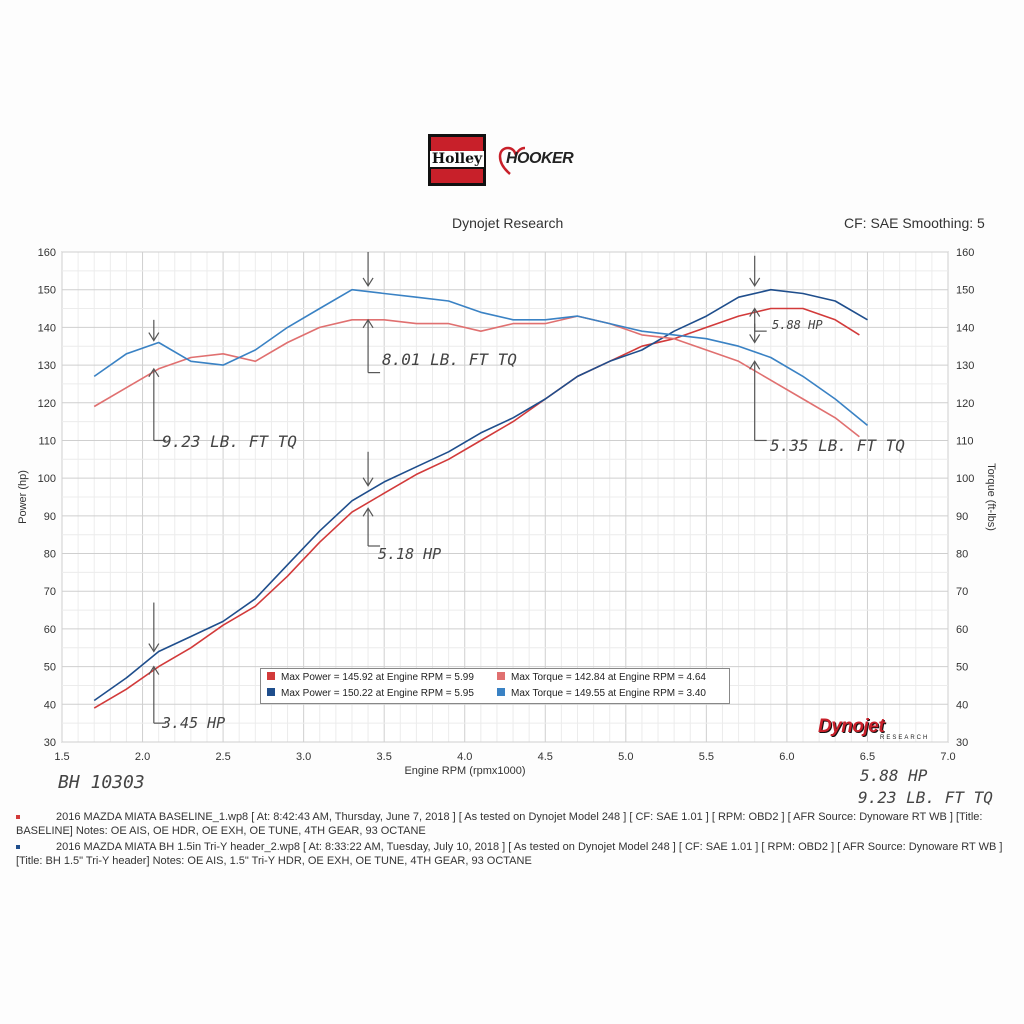 This screenshot has height=1024, width=1024. I want to click on annotation-tq-5800: 5.35 LB. FT TQ, so click(837, 445).